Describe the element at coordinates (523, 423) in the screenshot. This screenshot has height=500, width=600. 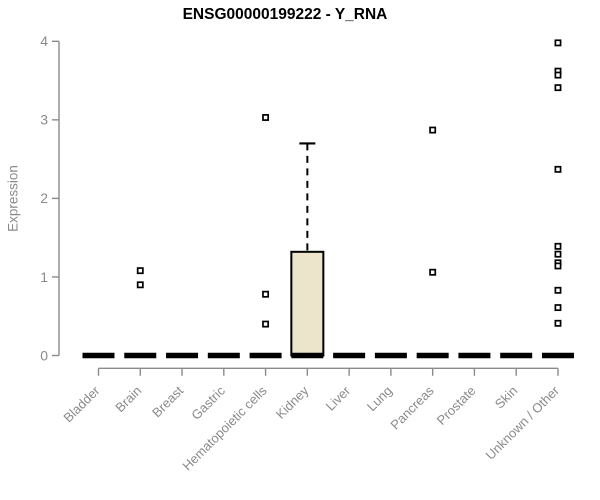
I see `x-tick-label: Unknown / Other` at that location.